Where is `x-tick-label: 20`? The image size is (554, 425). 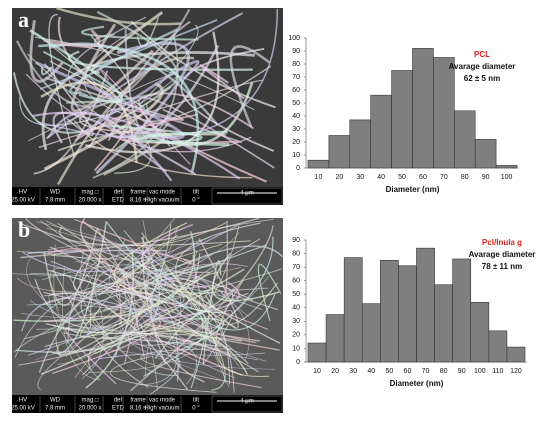 x-tick-label: 20 is located at coordinates (335, 371).